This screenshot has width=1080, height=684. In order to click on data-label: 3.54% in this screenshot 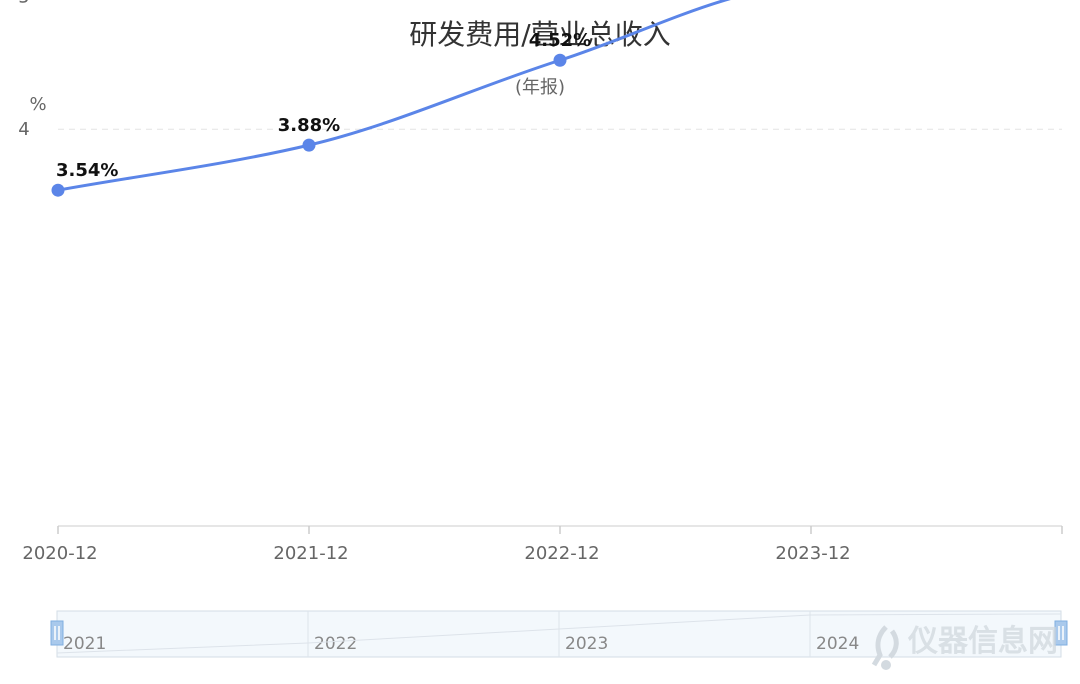, I will do `click(87, 170)`.